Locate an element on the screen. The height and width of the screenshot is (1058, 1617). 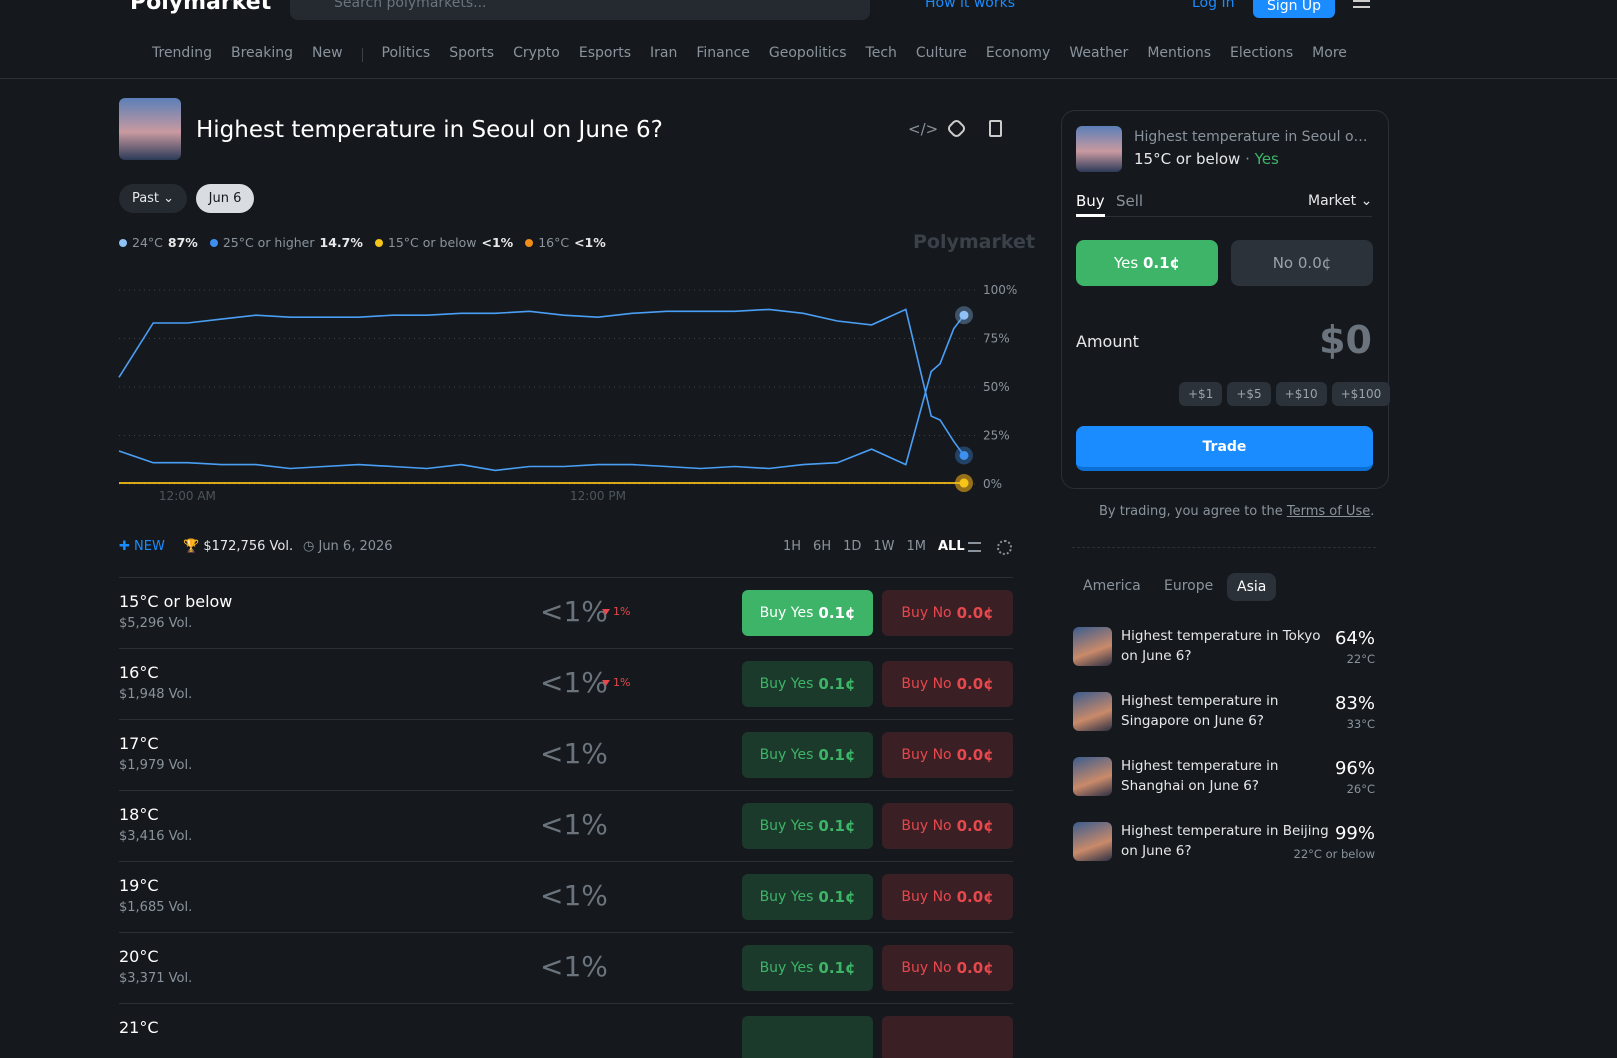
quick-amount: +$1 is located at coordinates (1201, 394).